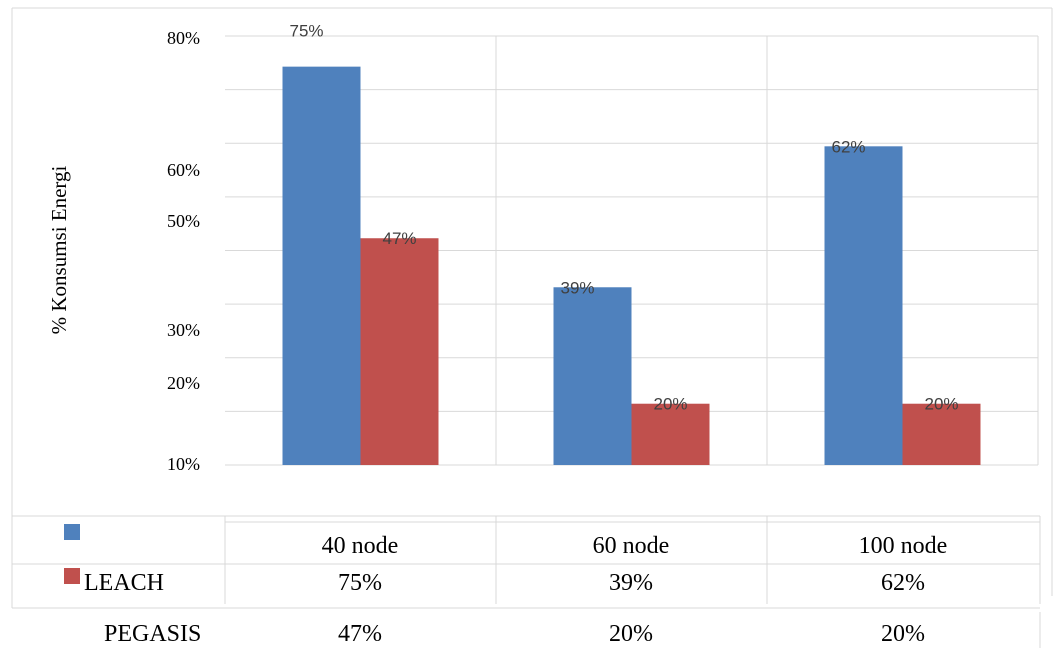  I want to click on y-axis-label: % Konsumsi Energi, so click(59, 249).